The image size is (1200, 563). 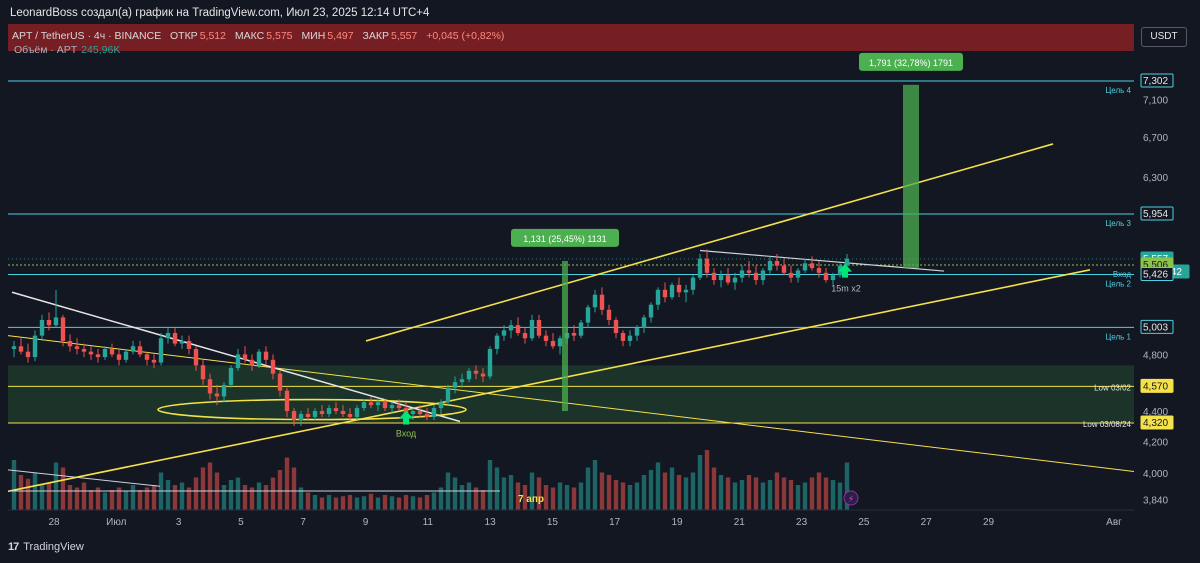 What do you see at coordinates (13, 547) in the screenshot?
I see `tradingview-logo-icon: 17` at bounding box center [13, 547].